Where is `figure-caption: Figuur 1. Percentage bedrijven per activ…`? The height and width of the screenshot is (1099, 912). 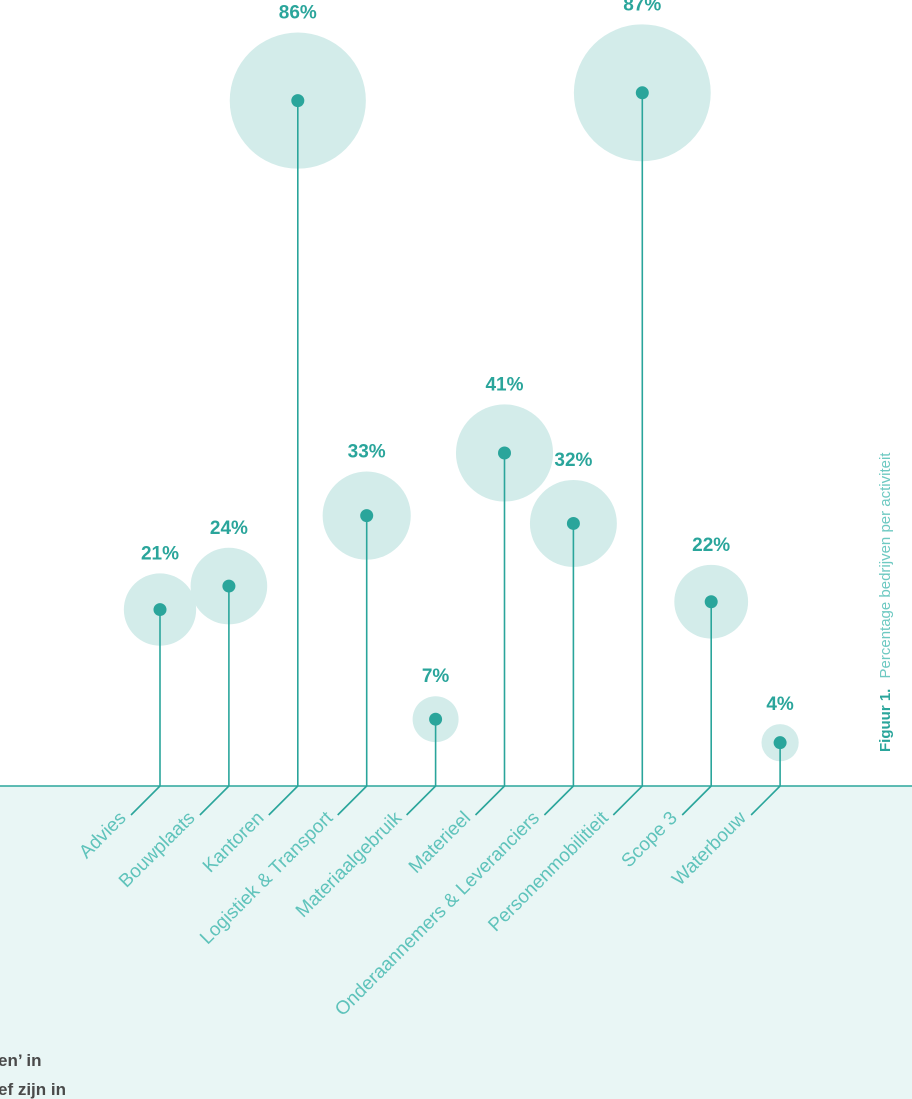 figure-caption: Figuur 1. Percentage bedrijven per activ… is located at coordinates (885, 602).